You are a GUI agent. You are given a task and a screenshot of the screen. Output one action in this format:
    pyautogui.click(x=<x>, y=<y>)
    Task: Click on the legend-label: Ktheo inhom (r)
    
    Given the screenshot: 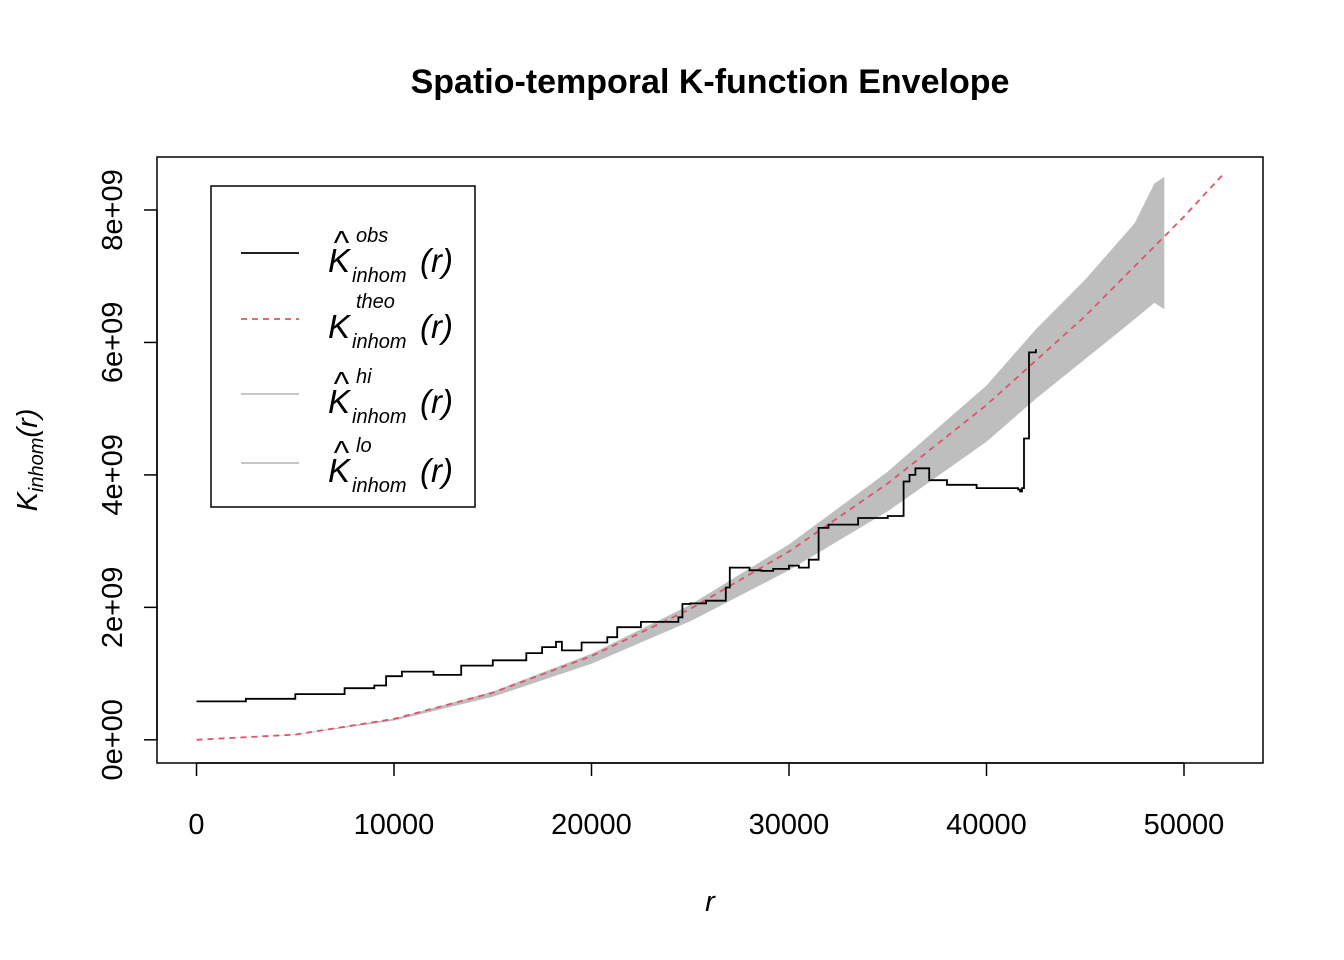 What is the action you would take?
    pyautogui.click(x=390, y=322)
    